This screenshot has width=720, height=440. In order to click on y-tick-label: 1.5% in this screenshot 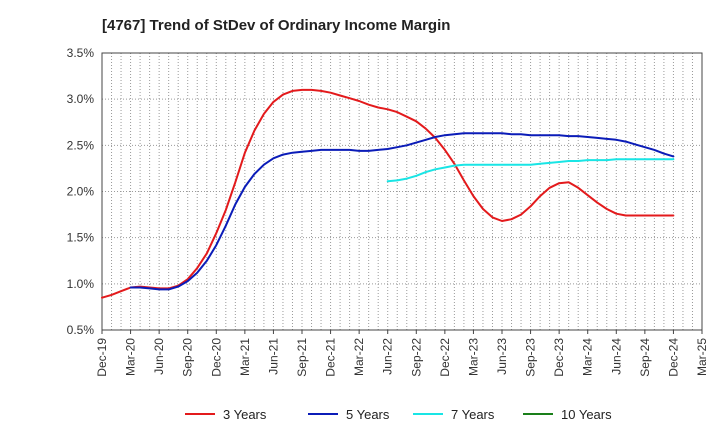, I will do `click(81, 238)`.